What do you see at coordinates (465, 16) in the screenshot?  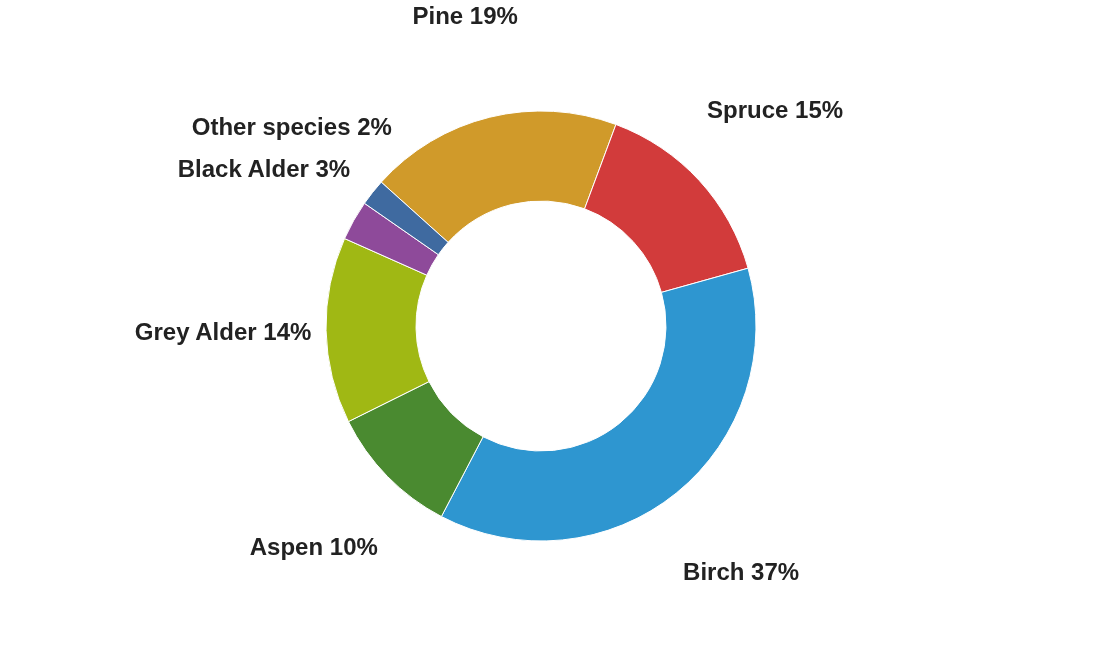 I see `slice-label: Pine 19%` at bounding box center [465, 16].